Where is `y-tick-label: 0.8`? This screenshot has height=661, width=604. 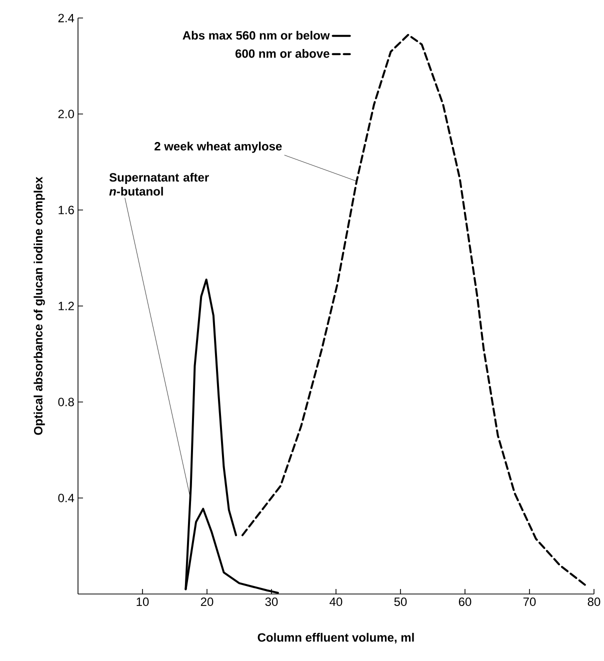 y-tick-label: 0.8 is located at coordinates (66, 402).